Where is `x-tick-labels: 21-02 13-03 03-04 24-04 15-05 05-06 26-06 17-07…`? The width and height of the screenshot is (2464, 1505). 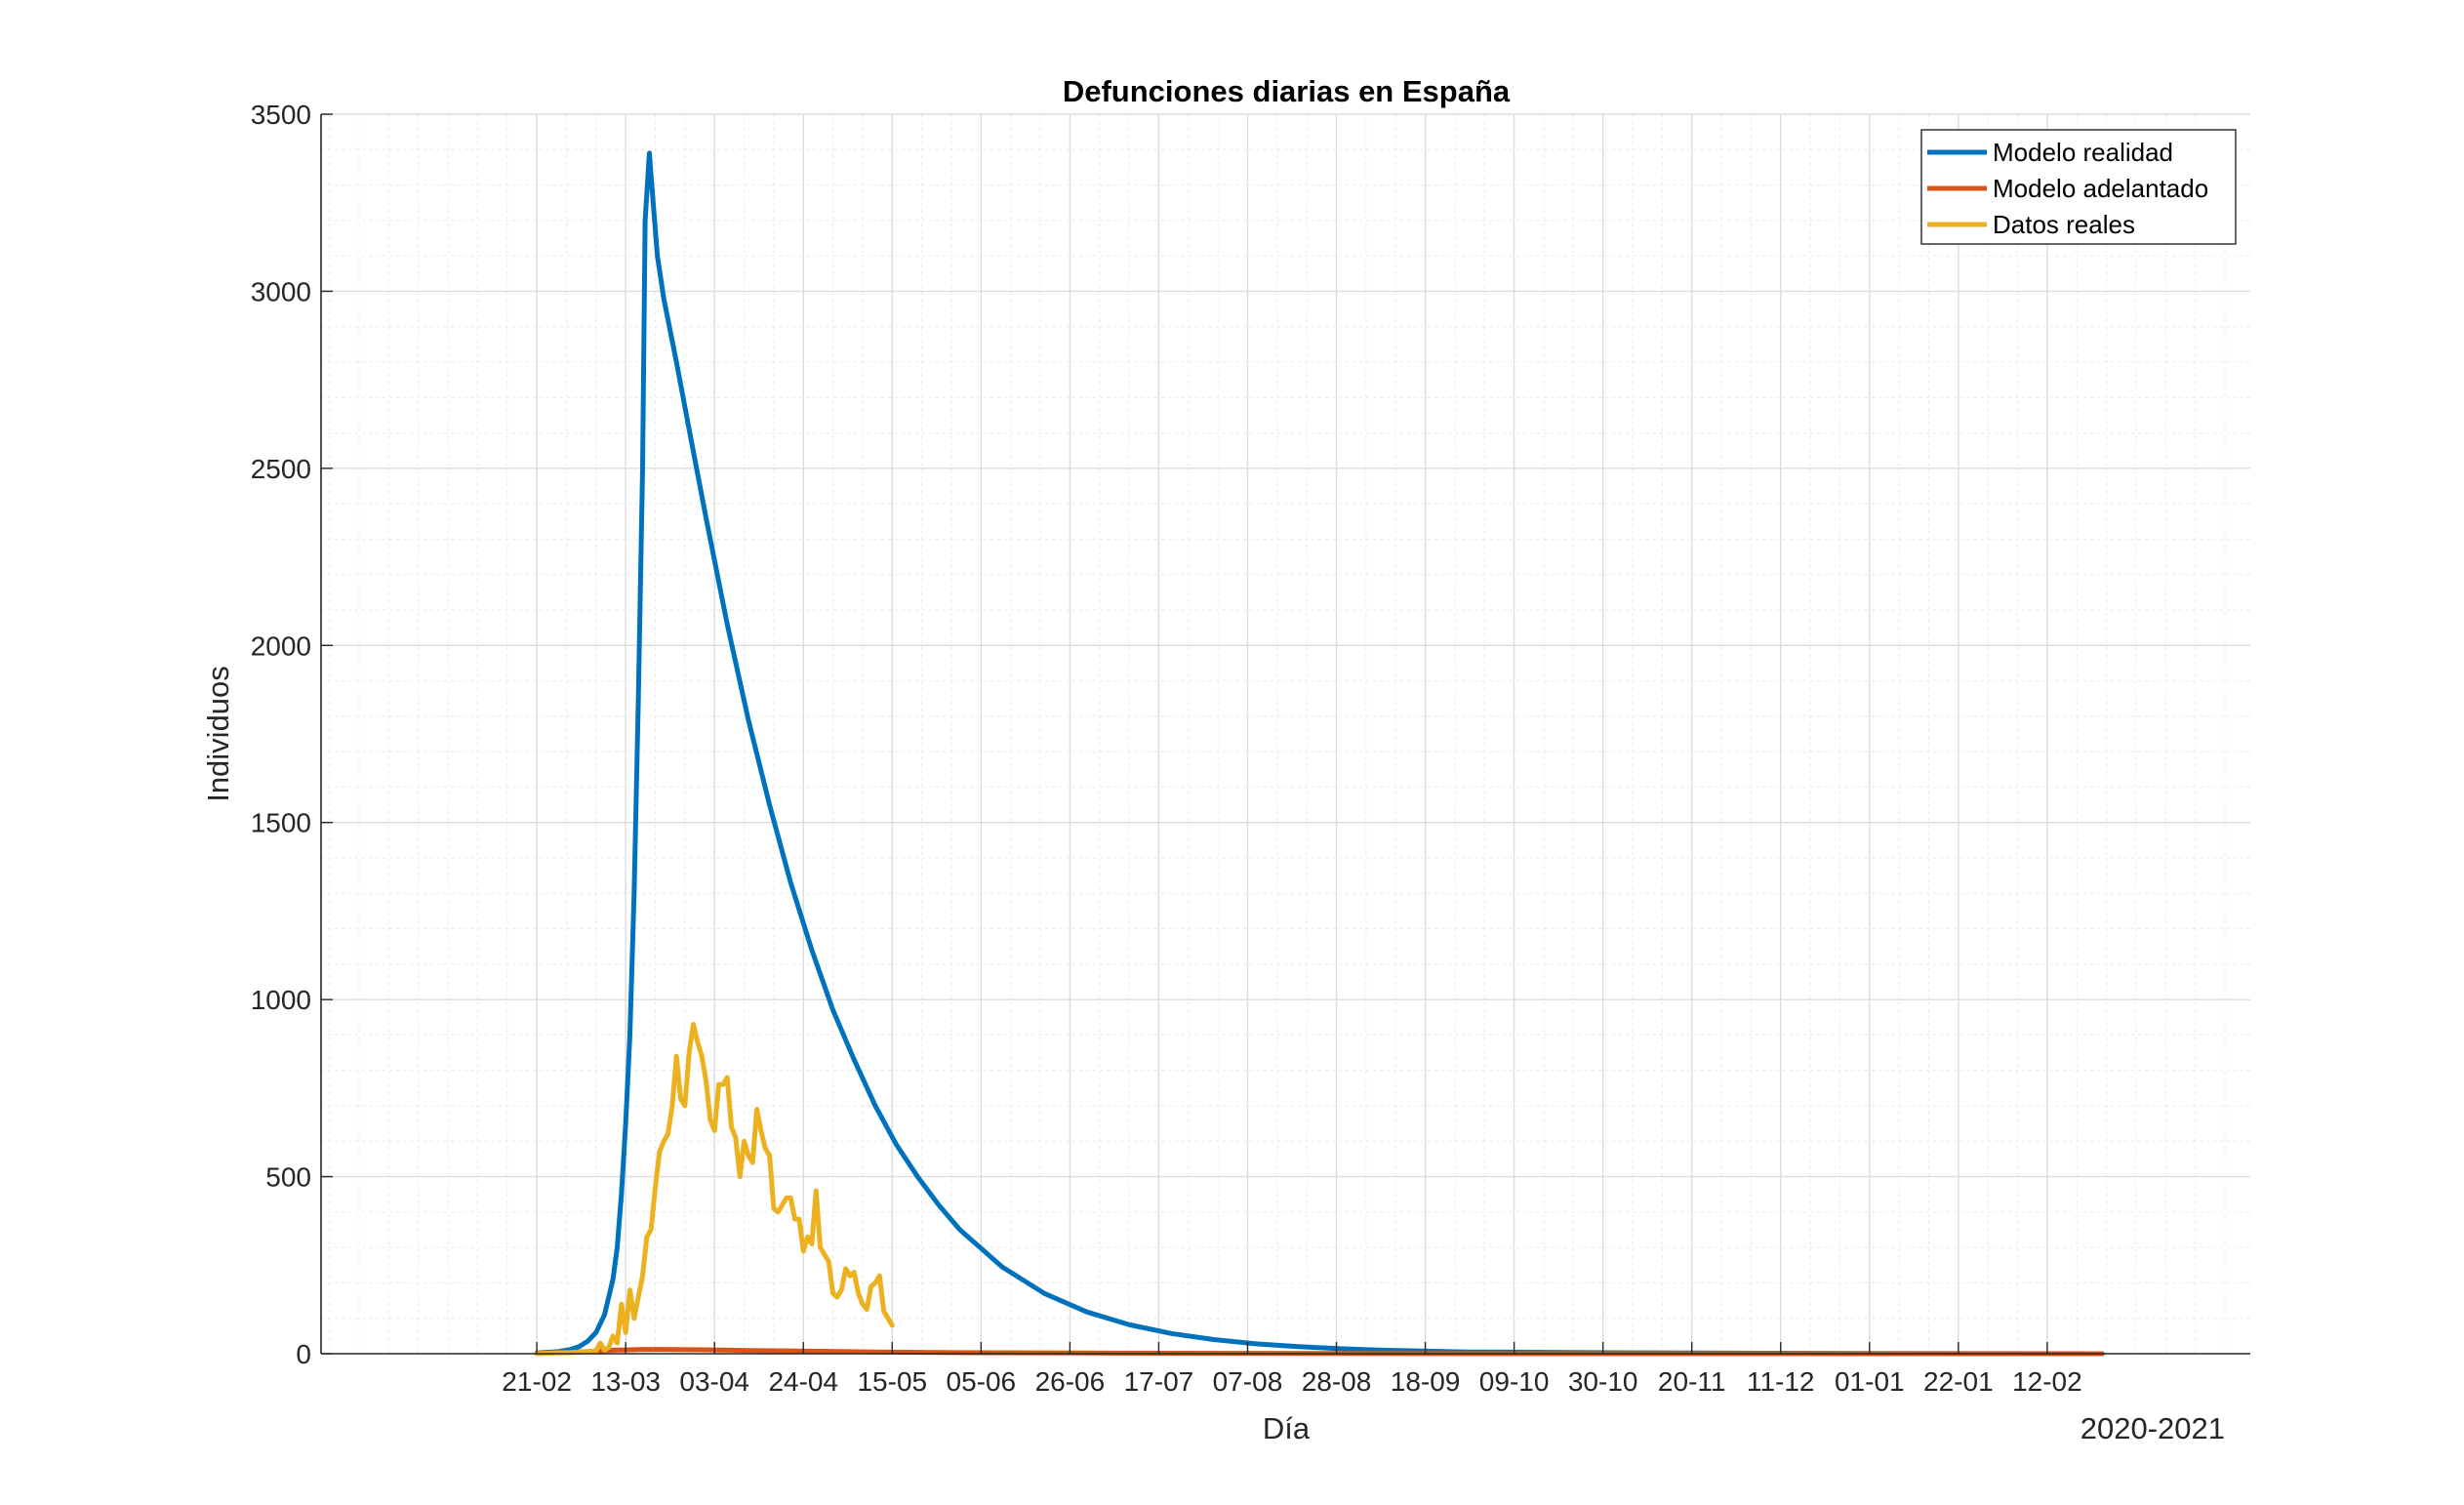
x-tick-labels: 21-02 13-03 03-04 24-04 15-05 05-06 26-06 17-07… is located at coordinates (1291, 1381).